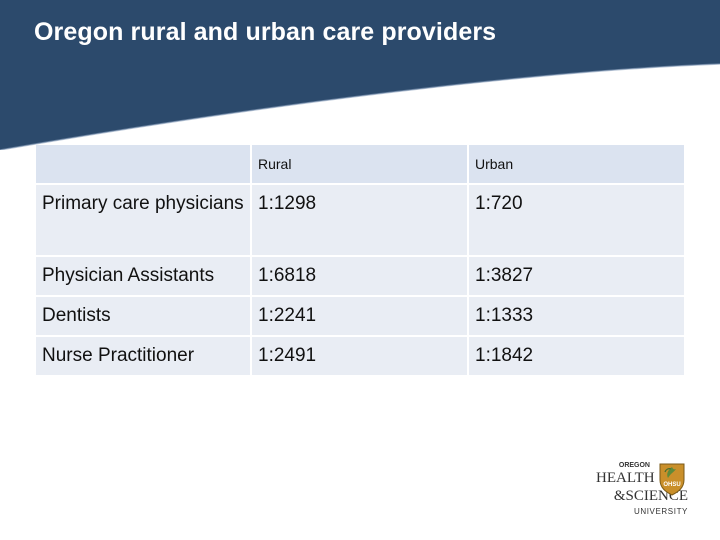 The height and width of the screenshot is (540, 720). I want to click on logo-line-oregon: OREGON, so click(634, 465).